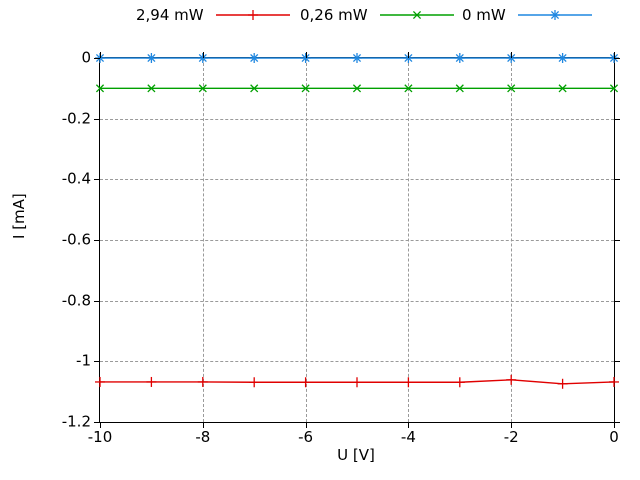  I want to click on y-axis-tick-label: -0.6, so click(76, 239).